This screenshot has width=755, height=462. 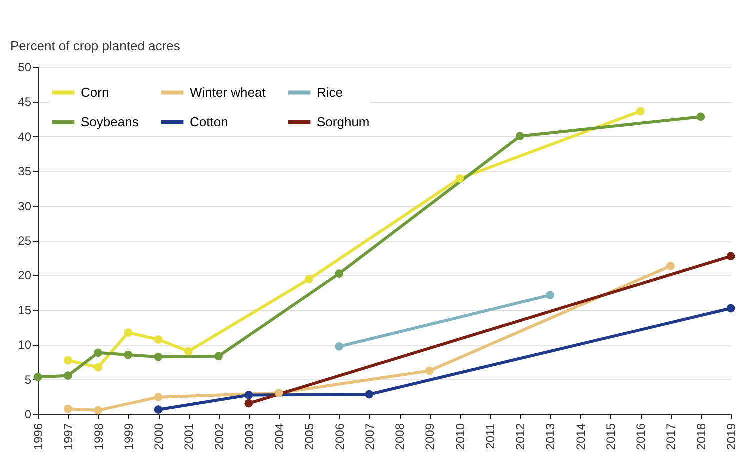 What do you see at coordinates (25, 241) in the screenshot?
I see `y-tick-label: 25` at bounding box center [25, 241].